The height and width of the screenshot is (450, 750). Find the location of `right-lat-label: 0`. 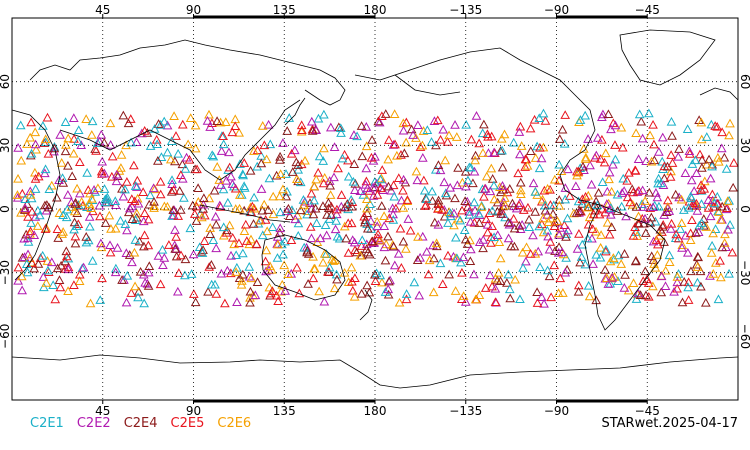

right-lat-label: 0 is located at coordinates (744, 209).